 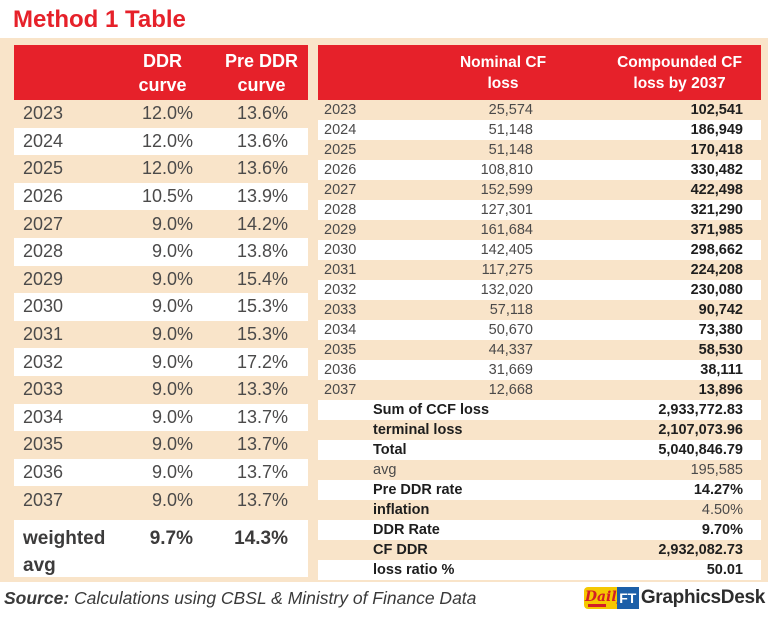 I want to click on pre-ddr-curve-cell: 17.2%, so click(x=262, y=361).